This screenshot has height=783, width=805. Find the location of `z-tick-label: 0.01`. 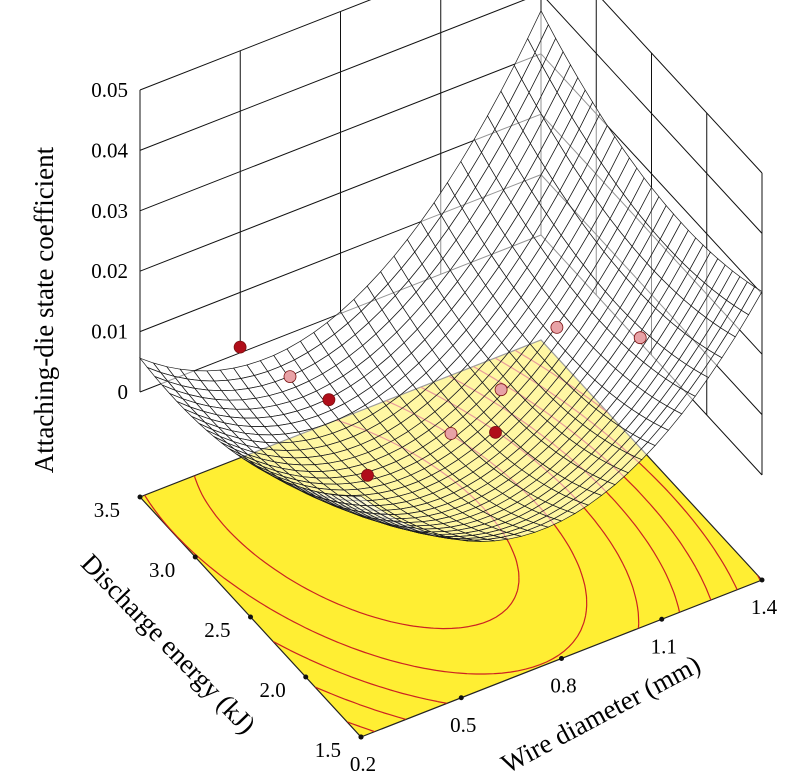

z-tick-label: 0.01 is located at coordinates (109, 332).